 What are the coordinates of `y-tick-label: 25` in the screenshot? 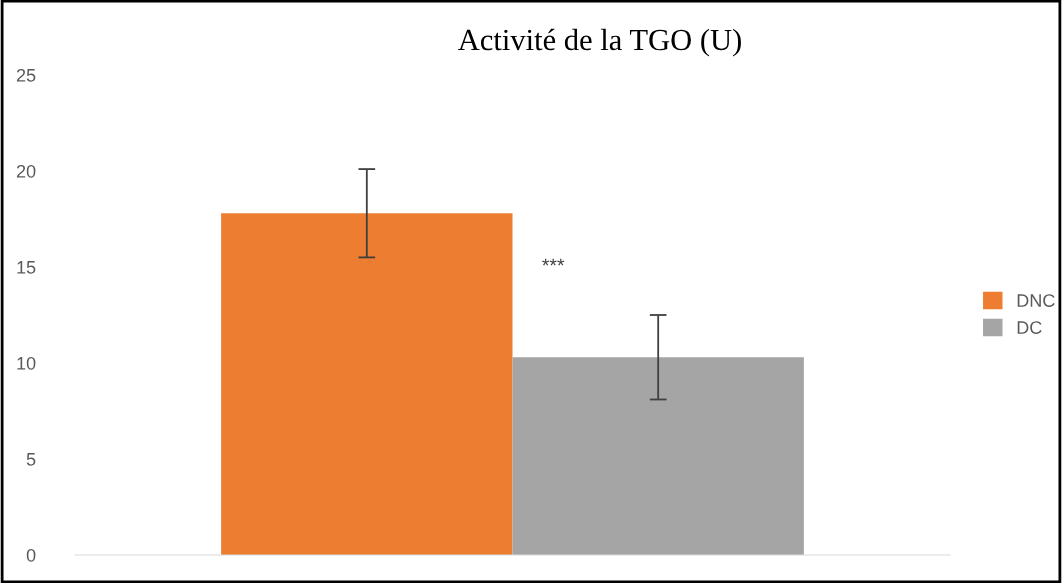 It's located at (26, 75).